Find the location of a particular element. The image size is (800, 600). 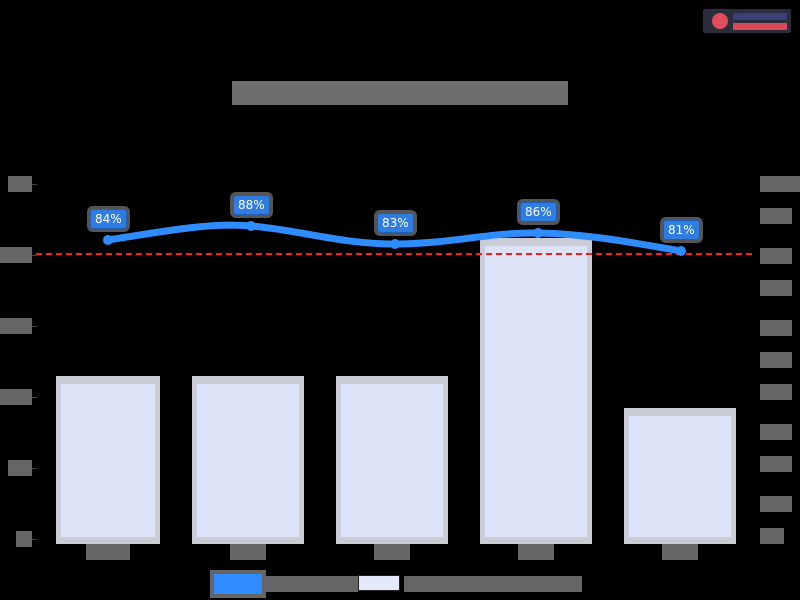

data-label: 88% is located at coordinates (251, 205).